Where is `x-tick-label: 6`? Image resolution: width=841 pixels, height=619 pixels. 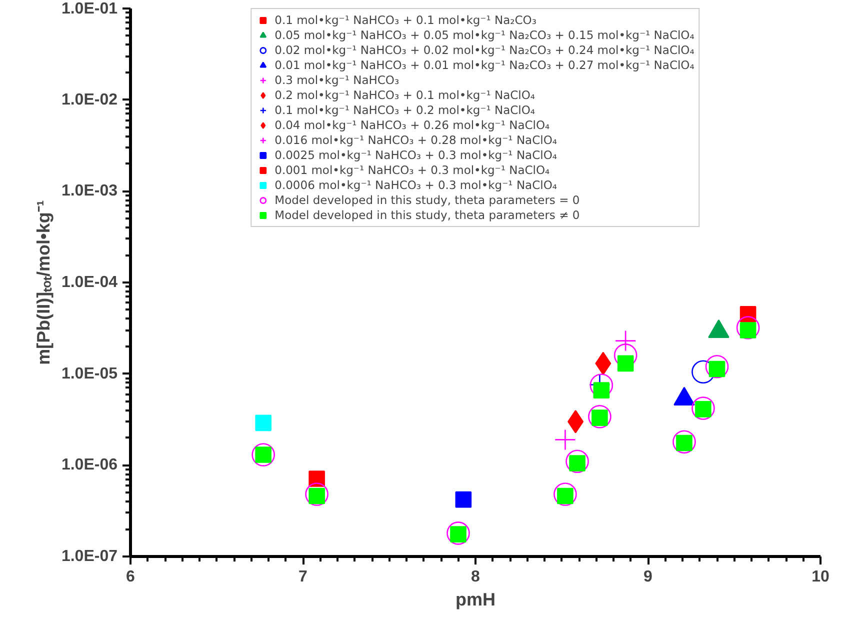 x-tick-label: 6 is located at coordinates (131, 577).